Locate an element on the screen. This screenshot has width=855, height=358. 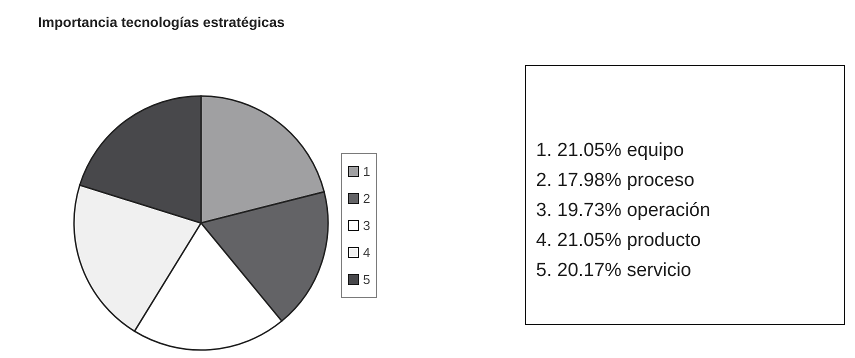
legend-label: 3 is located at coordinates (366, 225).